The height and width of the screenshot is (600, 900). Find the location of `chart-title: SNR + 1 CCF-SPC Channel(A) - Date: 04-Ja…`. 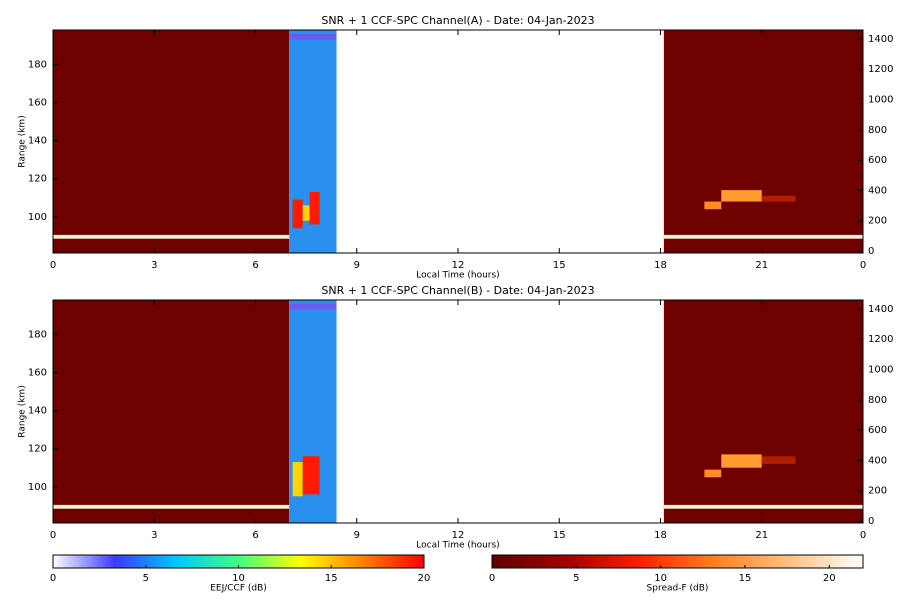

chart-title: SNR + 1 CCF-SPC Channel(A) - Date: 04-Ja… is located at coordinates (457, 20).